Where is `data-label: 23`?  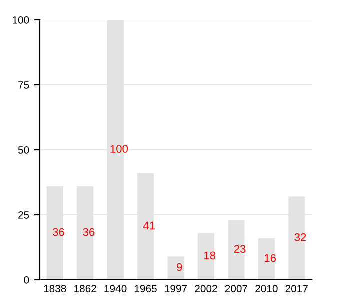
data-label: 23 is located at coordinates (240, 249).